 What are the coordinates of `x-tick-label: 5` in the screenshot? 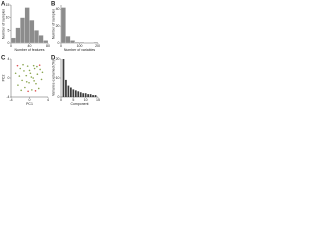 It's located at (73, 100).